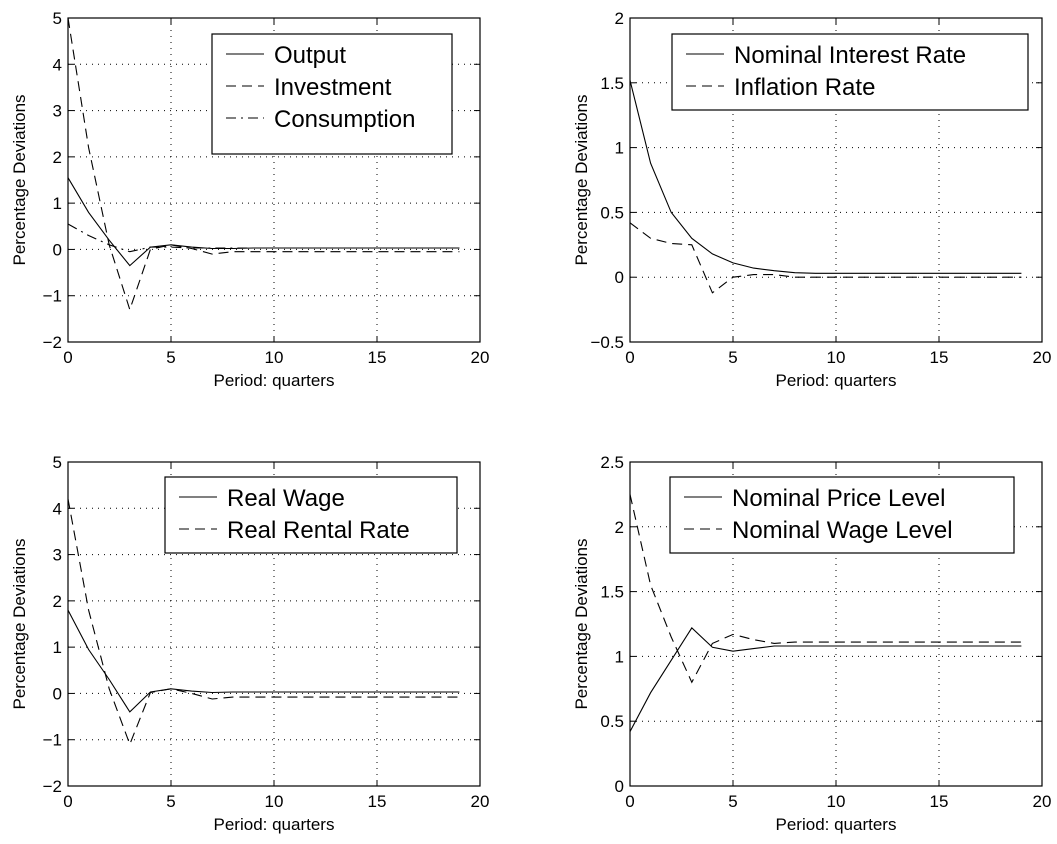 The height and width of the screenshot is (844, 1057). What do you see at coordinates (263, 661) in the screenshot?
I see `series-line-real-wage` at bounding box center [263, 661].